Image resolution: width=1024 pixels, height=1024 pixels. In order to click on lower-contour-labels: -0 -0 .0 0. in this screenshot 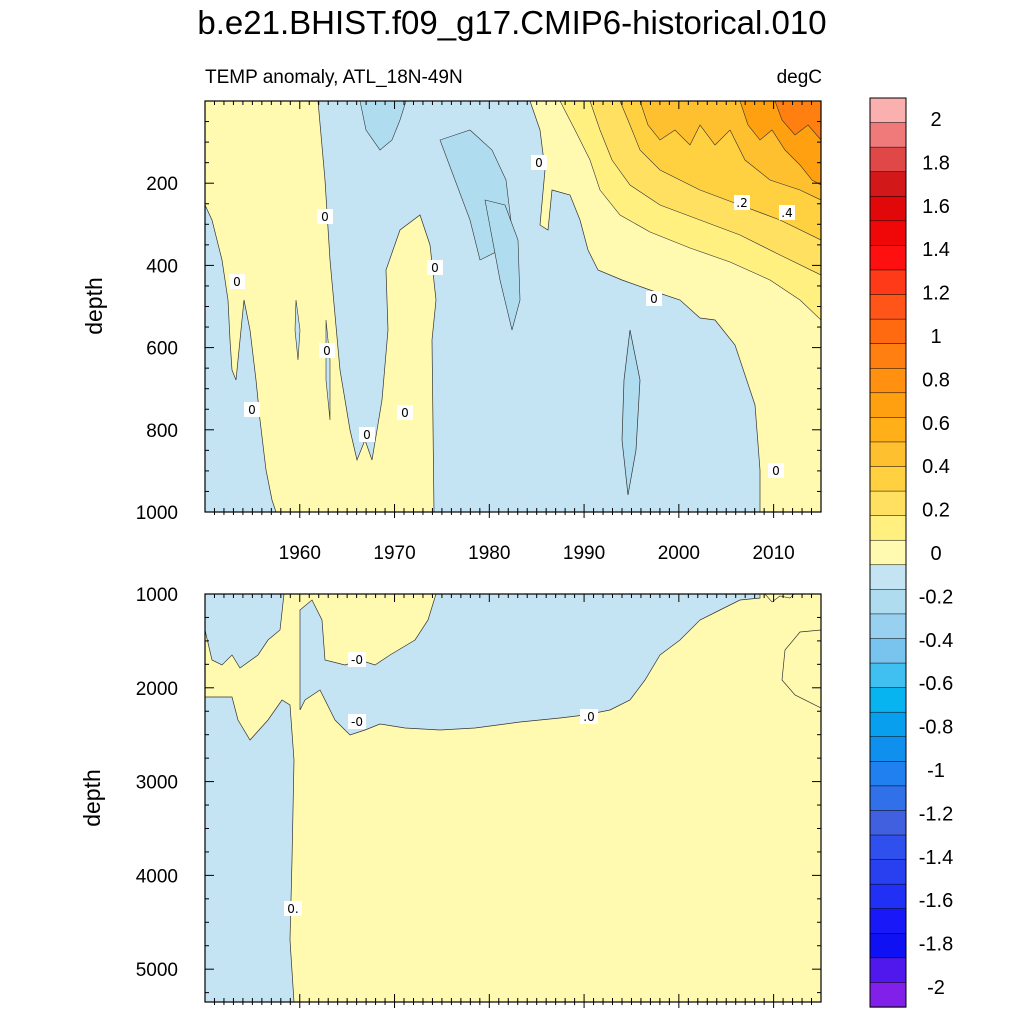, I will do `click(441, 784)`.